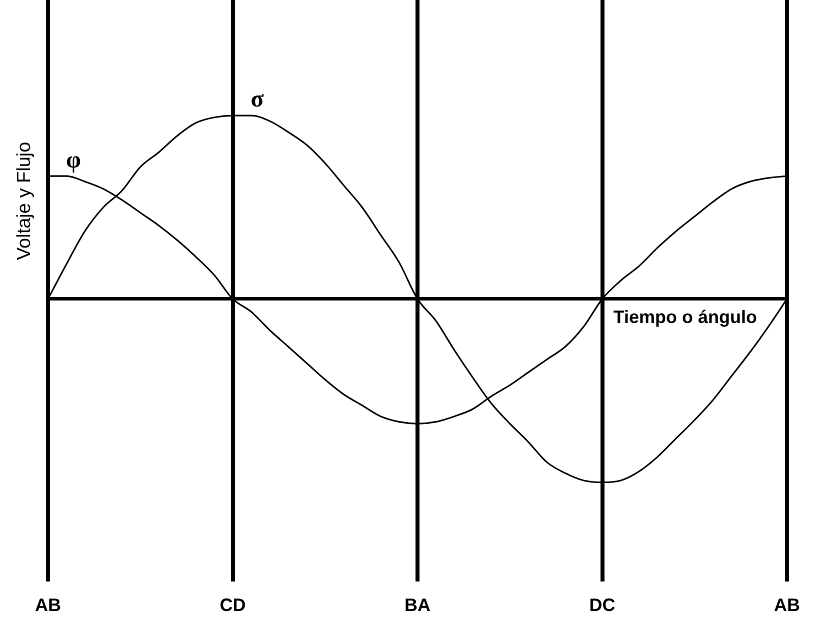 The height and width of the screenshot is (631, 814). Describe the element at coordinates (233, 605) in the screenshot. I see `x-tick-label: CD` at that location.